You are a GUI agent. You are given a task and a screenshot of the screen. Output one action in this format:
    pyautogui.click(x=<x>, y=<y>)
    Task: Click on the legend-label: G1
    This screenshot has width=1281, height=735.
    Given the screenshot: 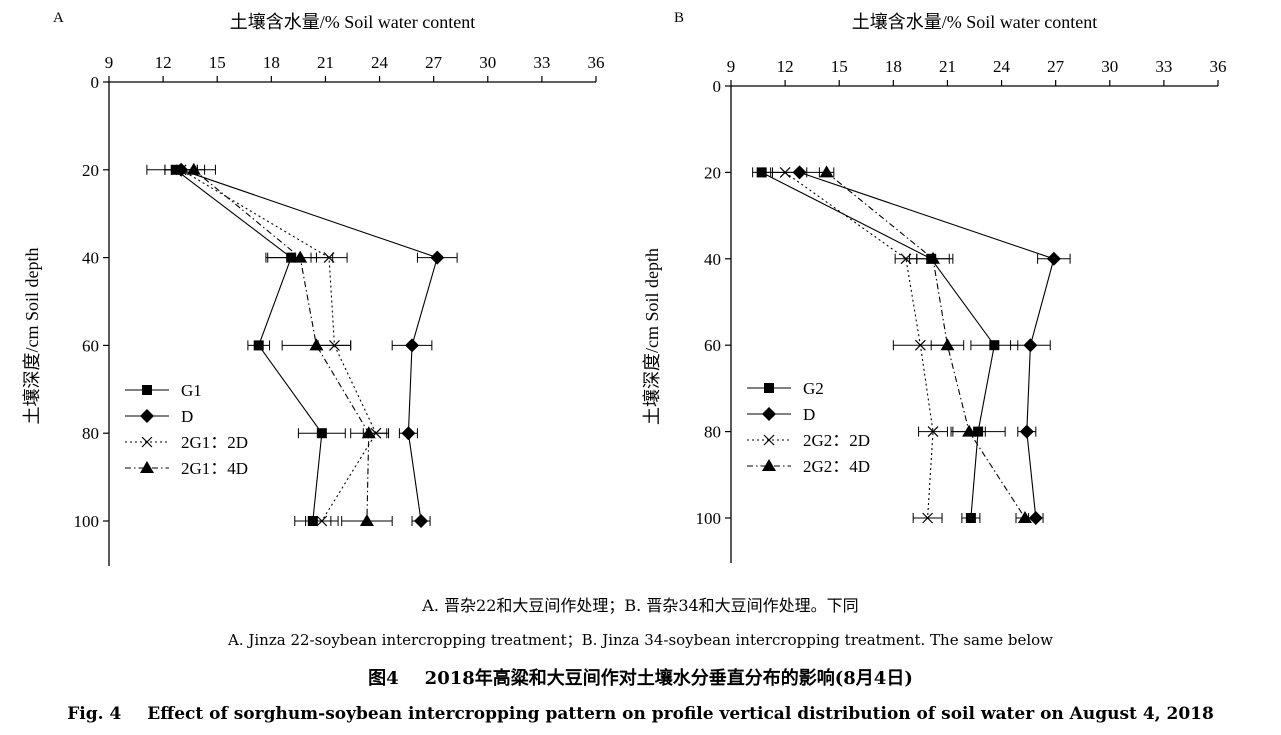 What is the action you would take?
    pyautogui.click(x=191, y=390)
    